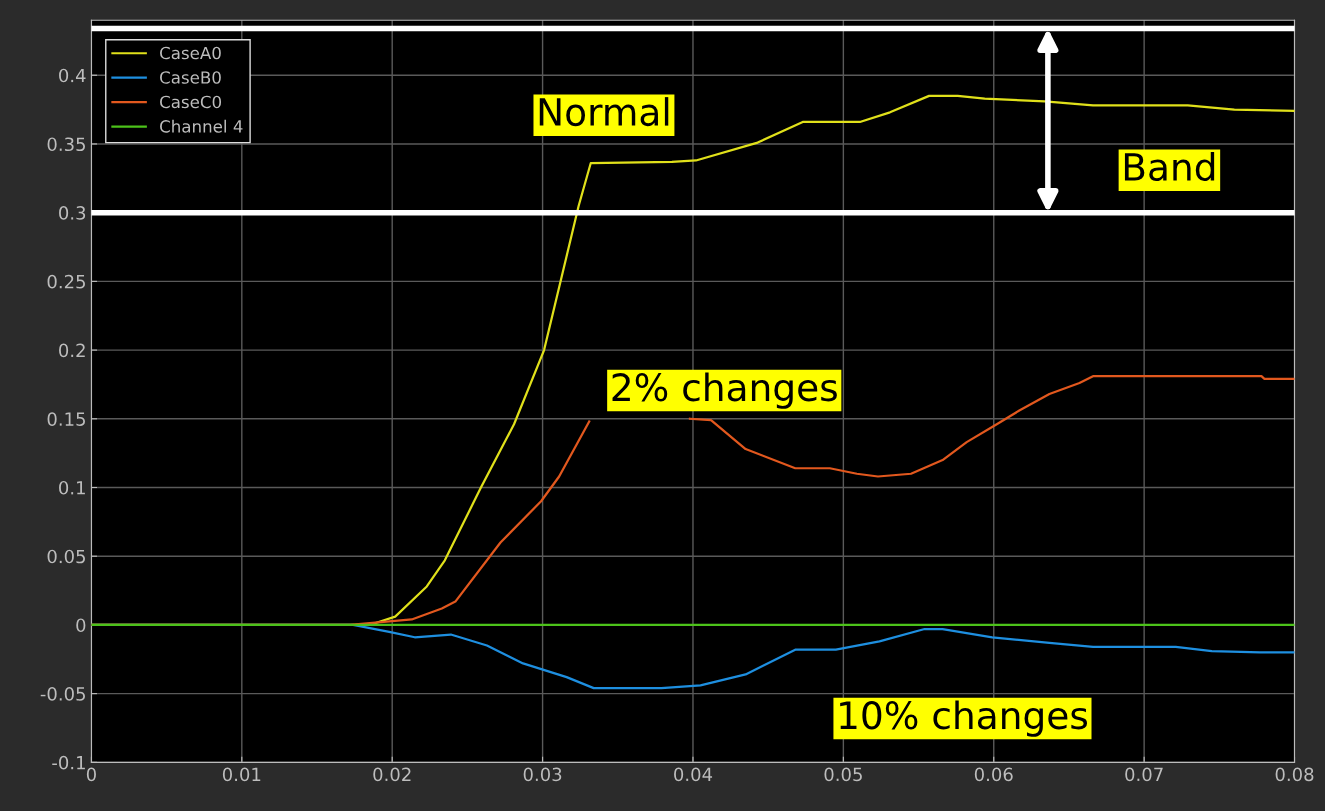  Describe the element at coordinates (993, 774) in the screenshot. I see `x-tick-label: 0.06` at that location.